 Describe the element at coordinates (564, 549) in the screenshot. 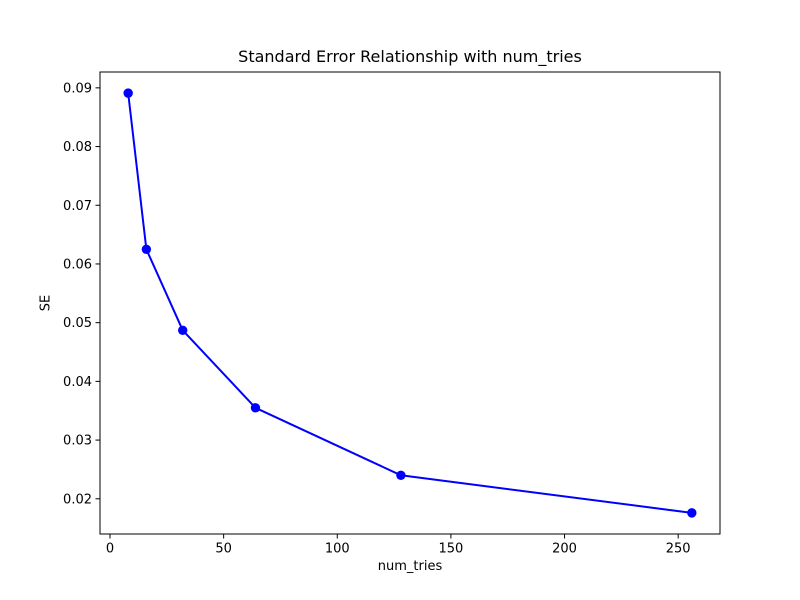

I see `x-tick-label: 200` at that location.